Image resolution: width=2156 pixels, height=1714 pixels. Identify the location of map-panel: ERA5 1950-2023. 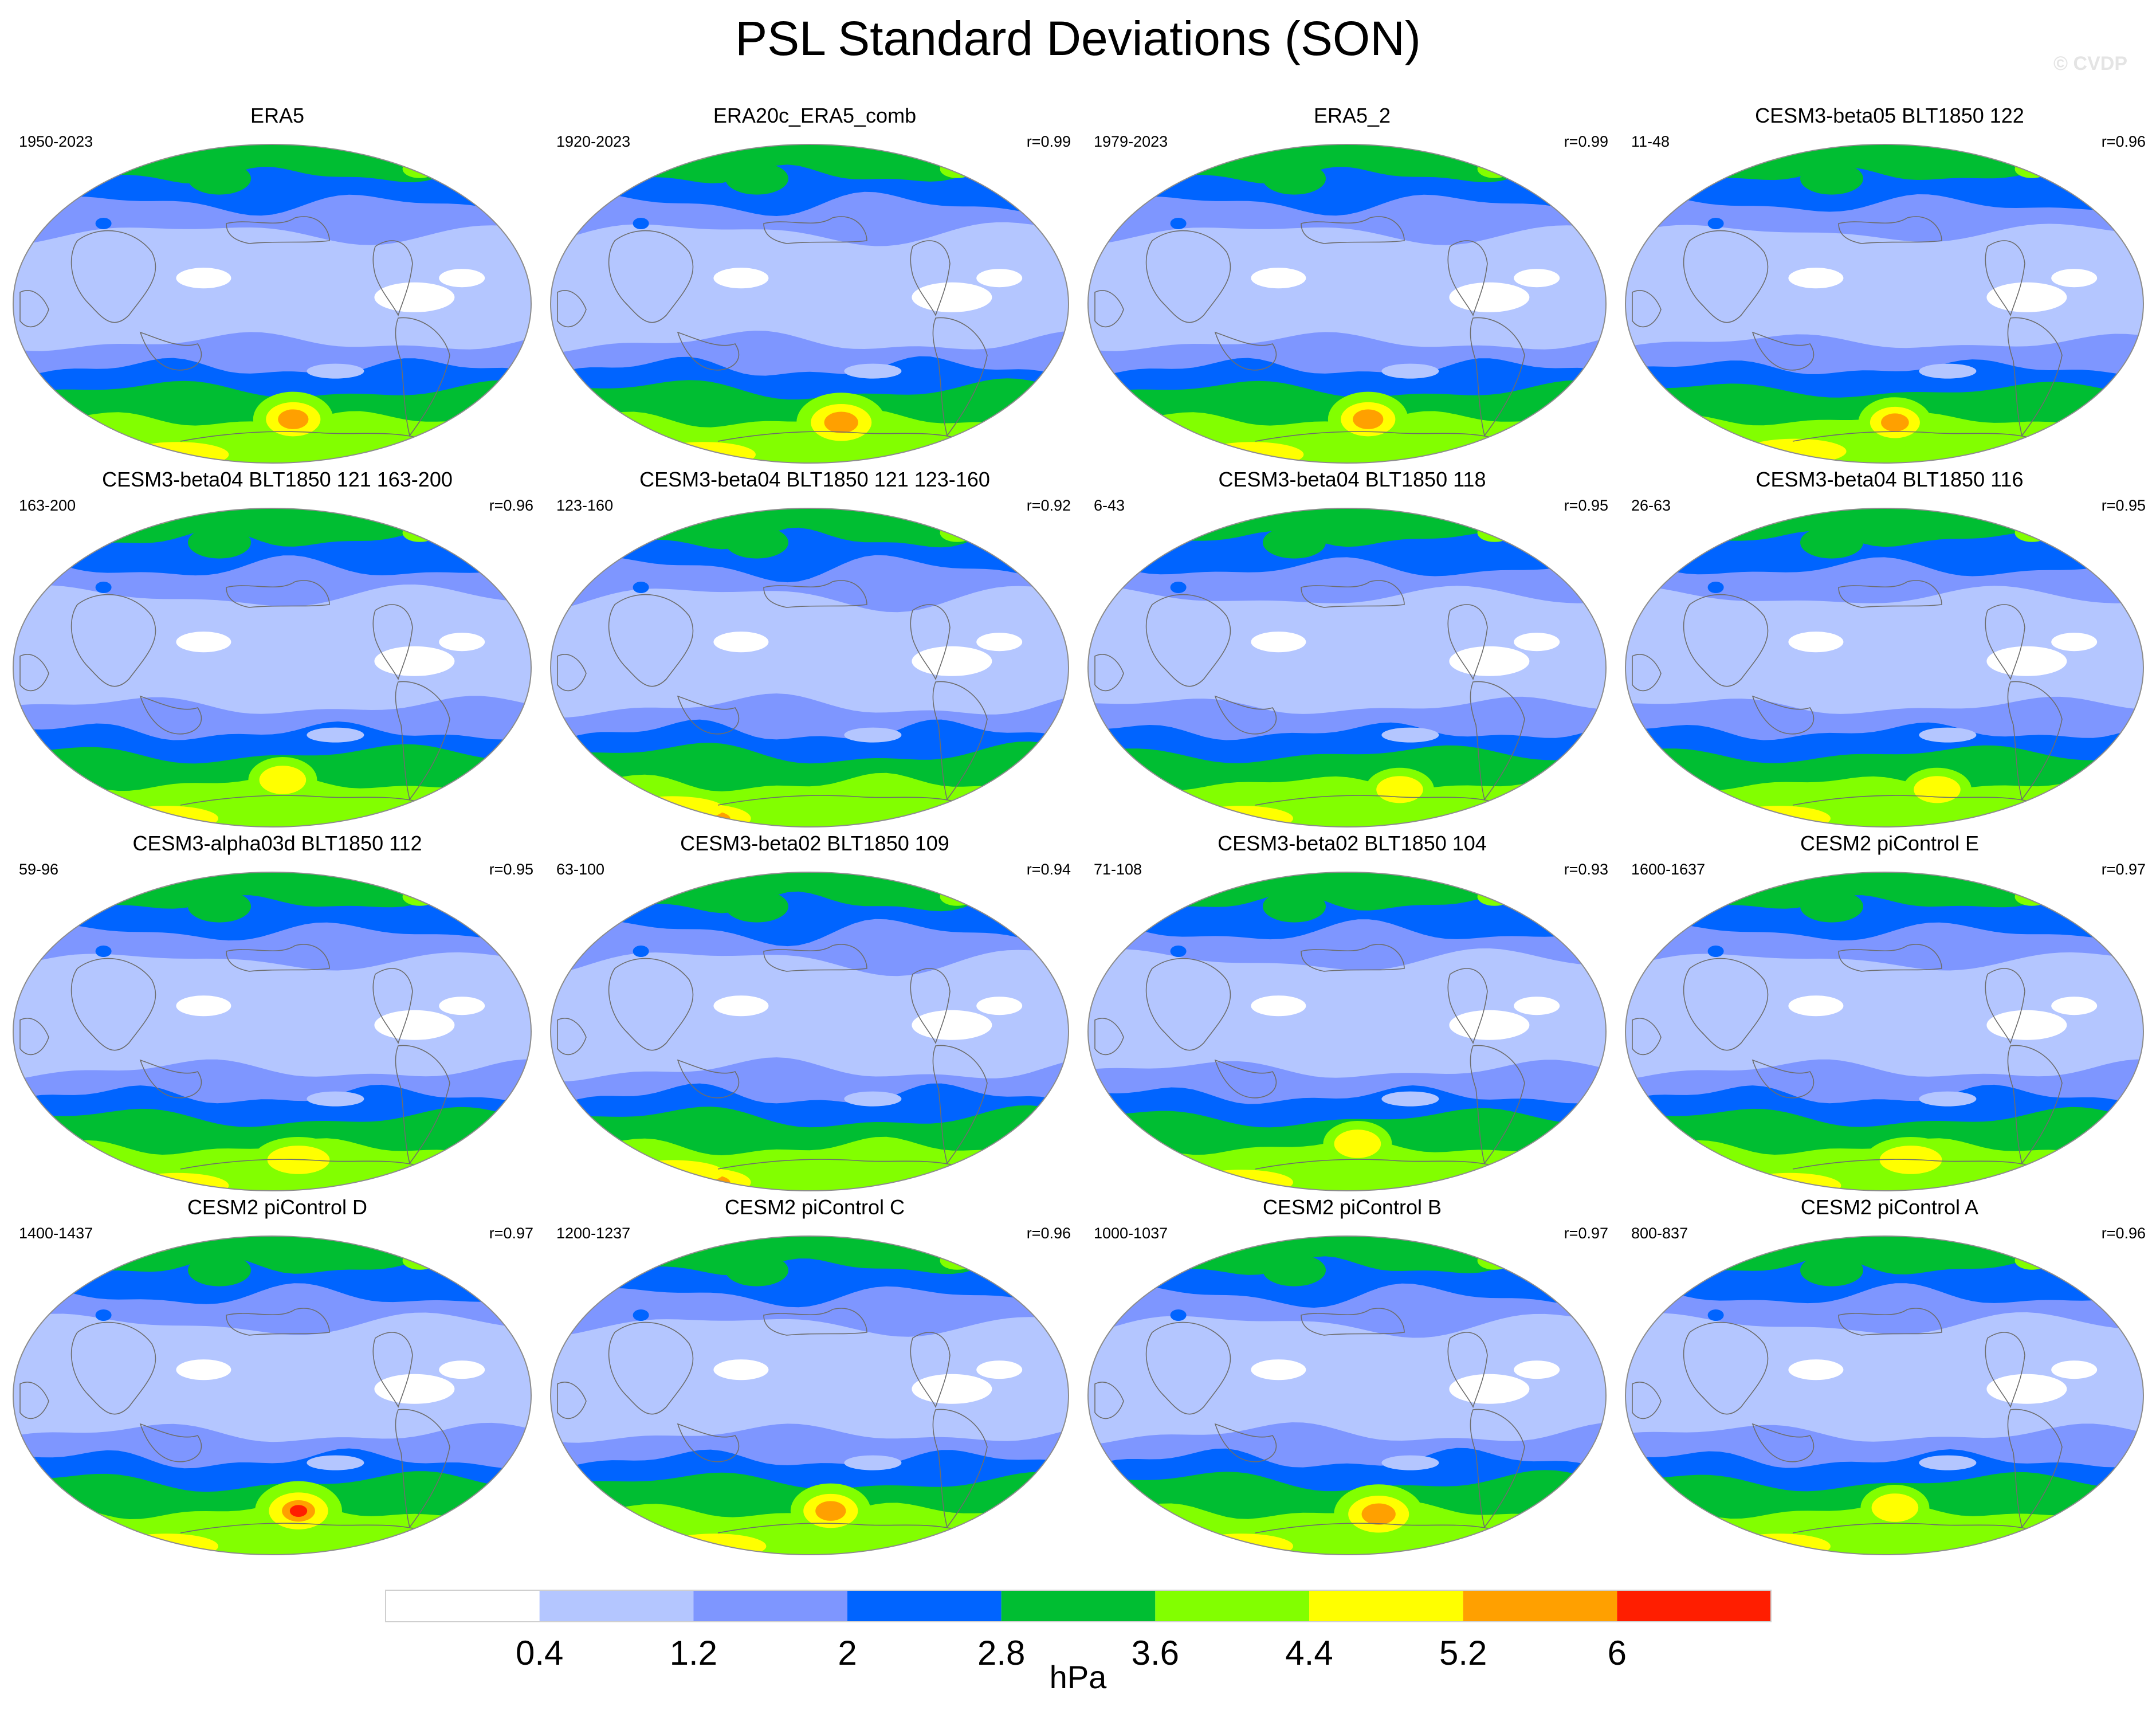
(277, 283).